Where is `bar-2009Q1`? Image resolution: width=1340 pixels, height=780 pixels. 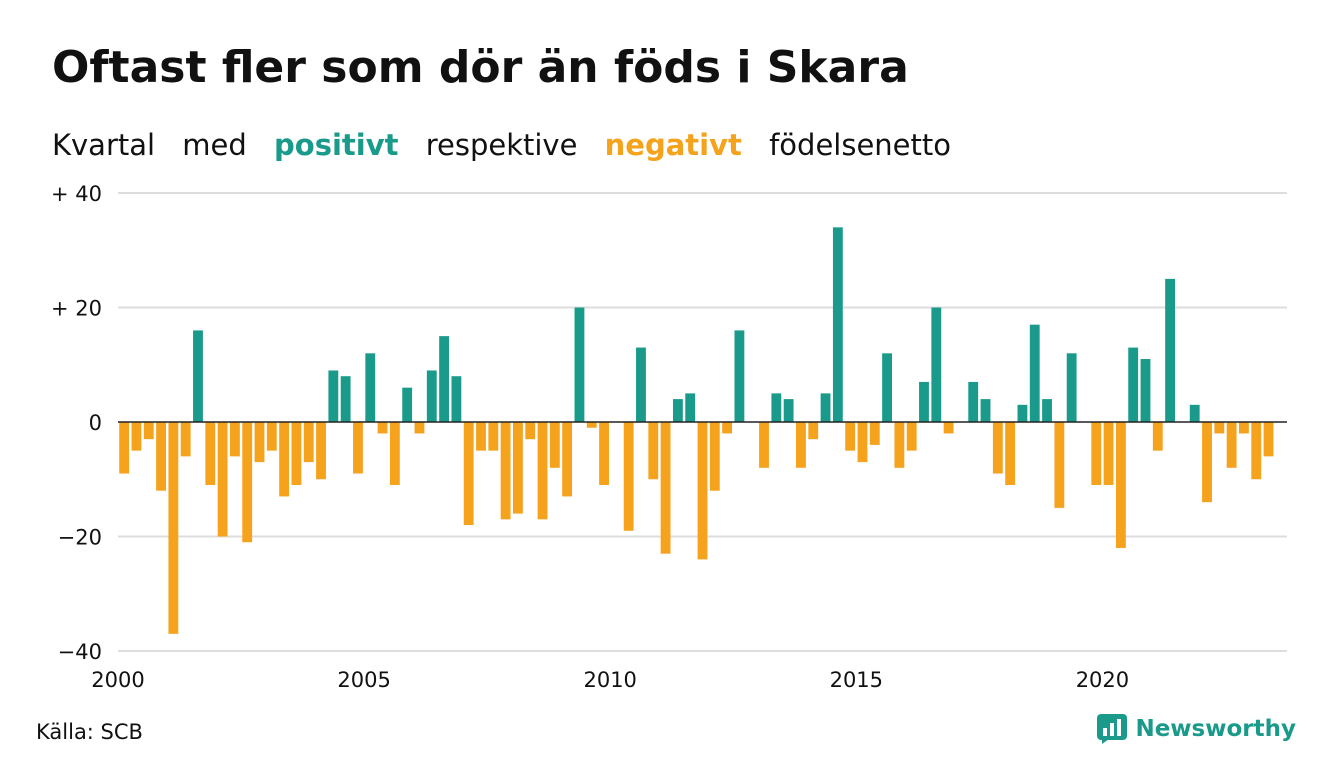
bar-2009Q1 is located at coordinates (567, 459).